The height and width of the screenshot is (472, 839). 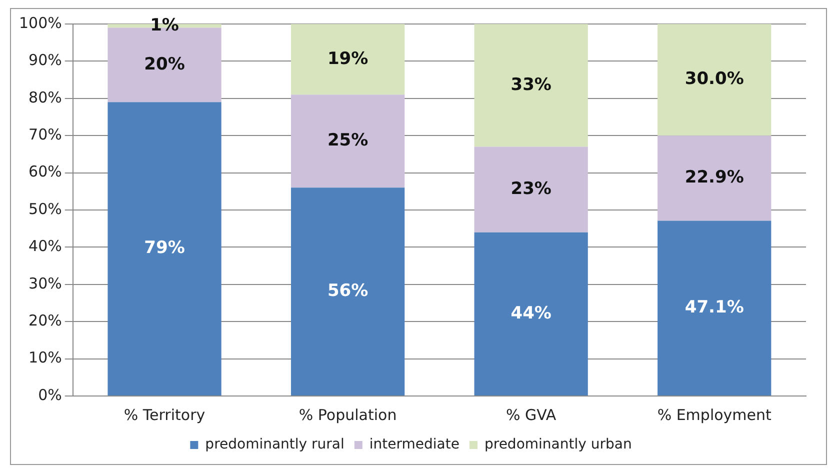 I want to click on y-tick-label: 80%, so click(x=45, y=97).